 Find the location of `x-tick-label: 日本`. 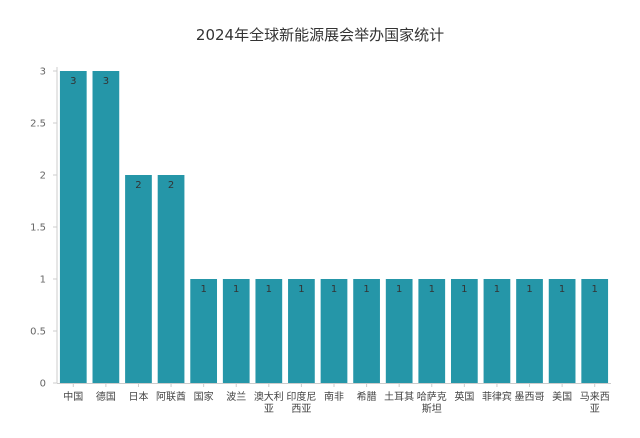

x-tick-label: 日本 is located at coordinates (138, 396).